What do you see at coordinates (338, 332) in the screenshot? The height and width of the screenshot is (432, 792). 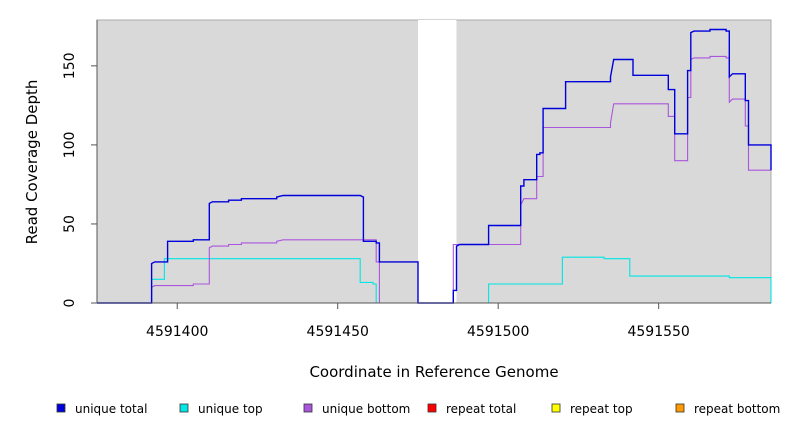 I see `x-tick-label: 4591450` at bounding box center [338, 332].